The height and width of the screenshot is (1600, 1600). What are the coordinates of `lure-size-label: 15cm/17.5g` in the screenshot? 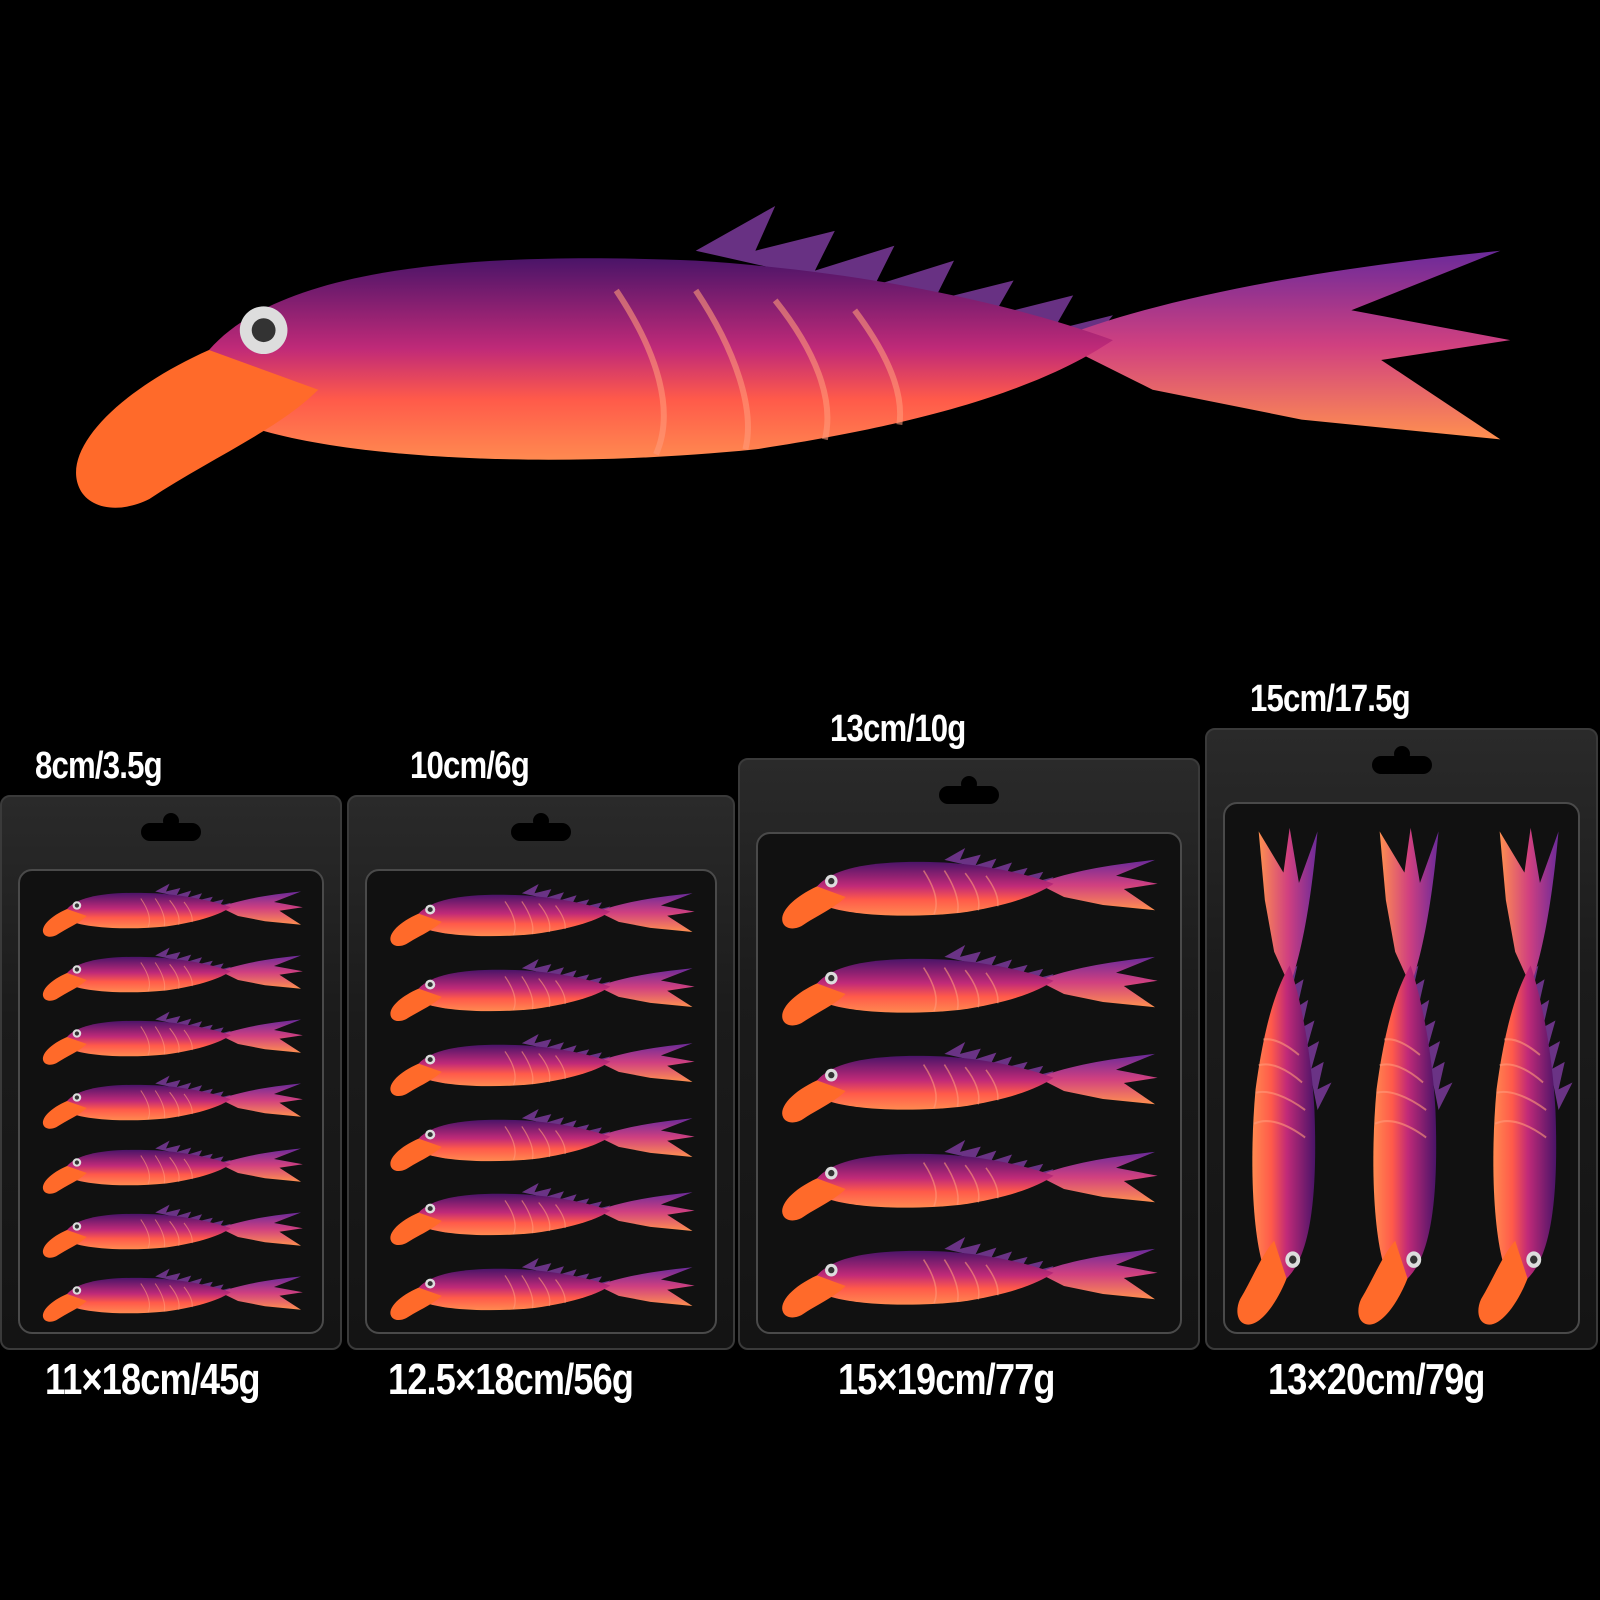 It's located at (1330, 699).